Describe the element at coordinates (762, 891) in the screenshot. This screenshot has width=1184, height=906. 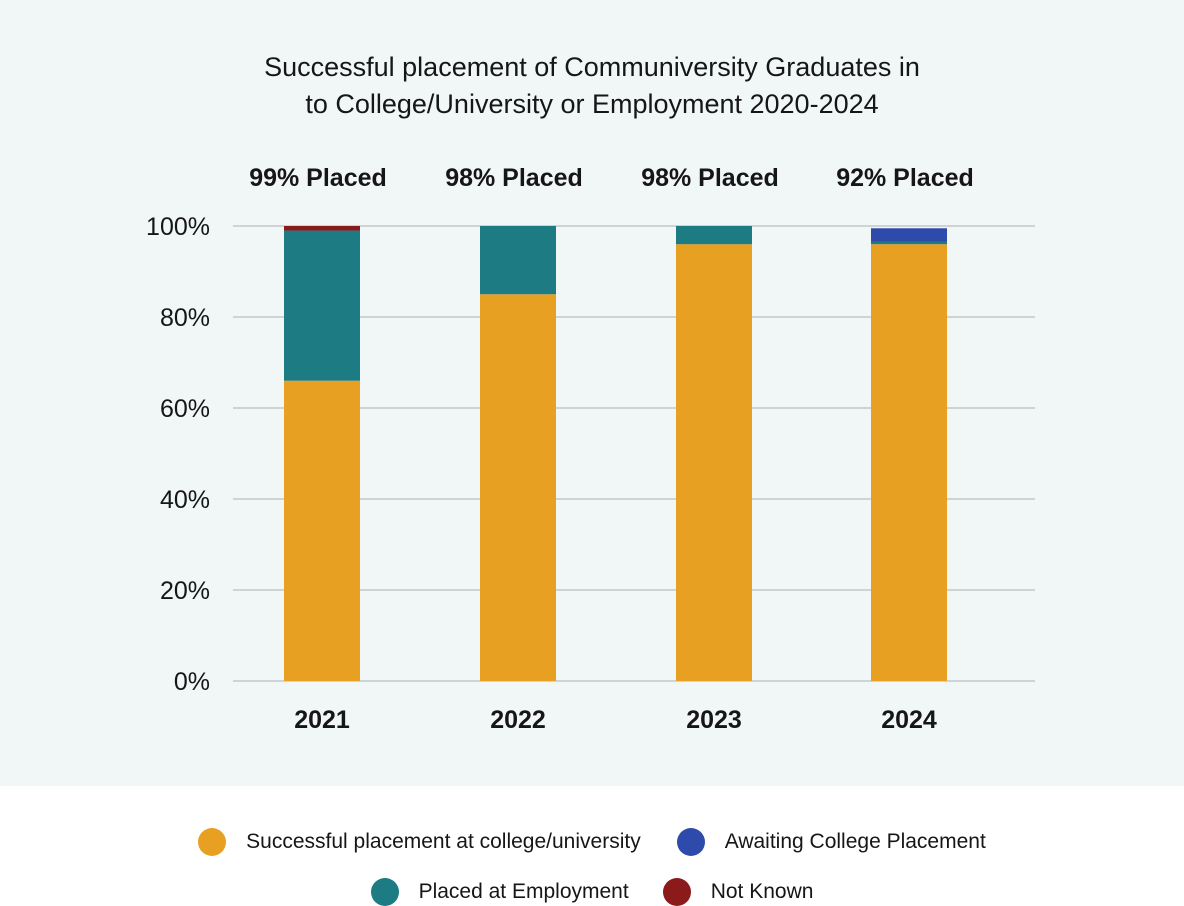
I see `legend-label-unknown: Not Known` at that location.